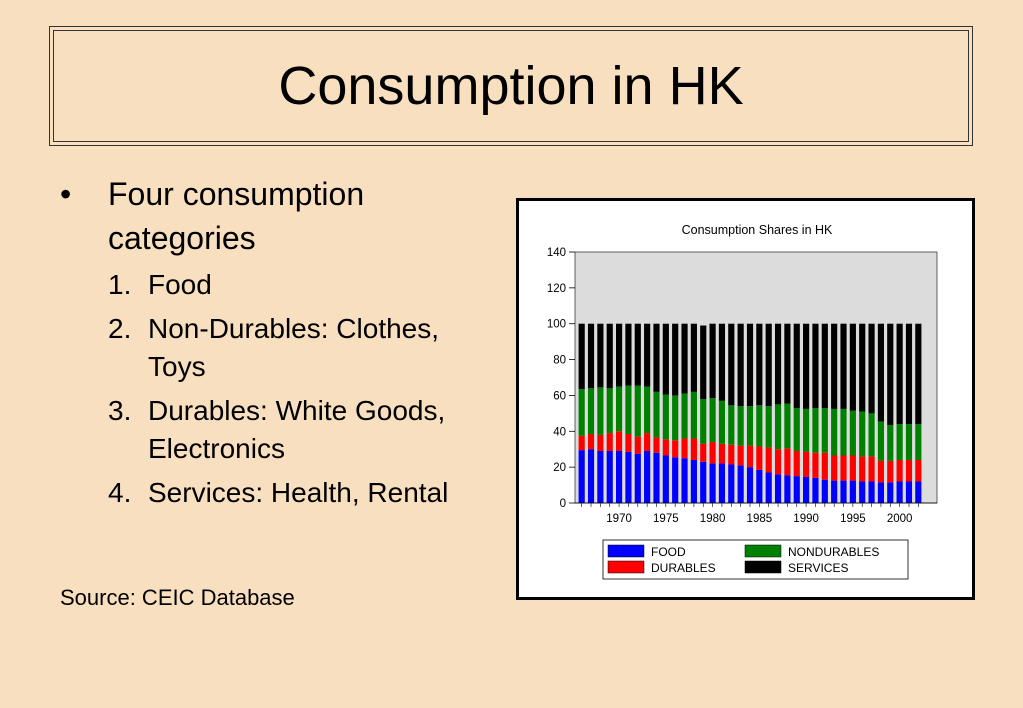 The height and width of the screenshot is (708, 1023). I want to click on y-tick-label: 120, so click(556, 289).